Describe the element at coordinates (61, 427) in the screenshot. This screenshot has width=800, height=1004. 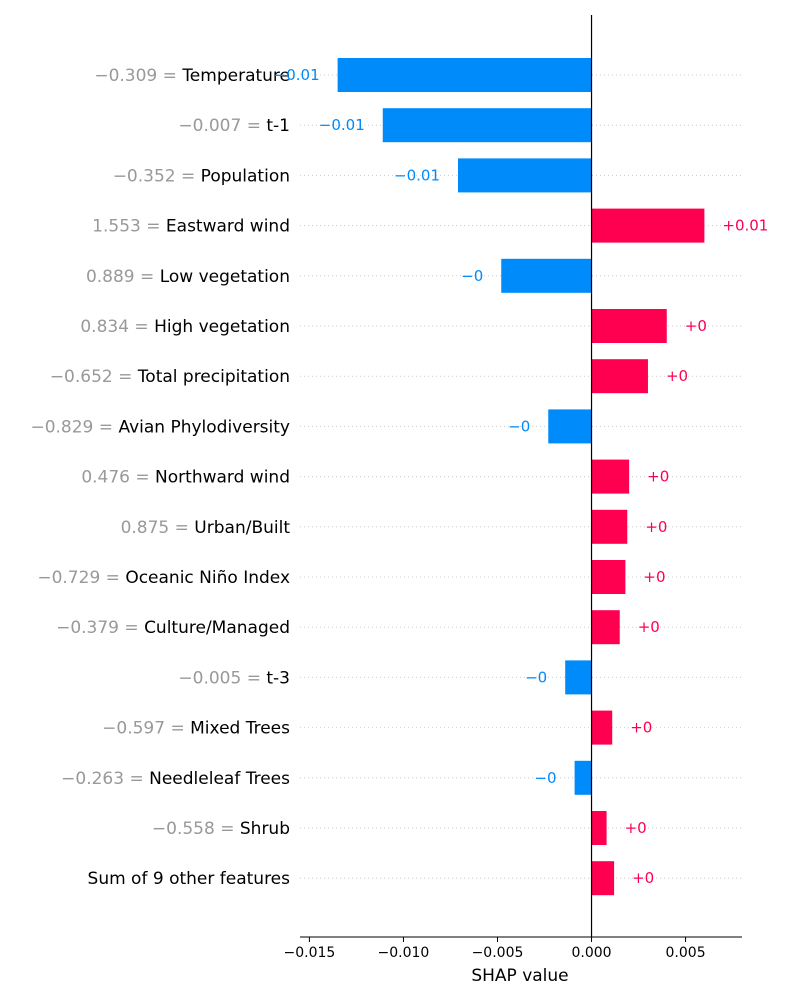
I see `feature-value: −0.829` at that location.